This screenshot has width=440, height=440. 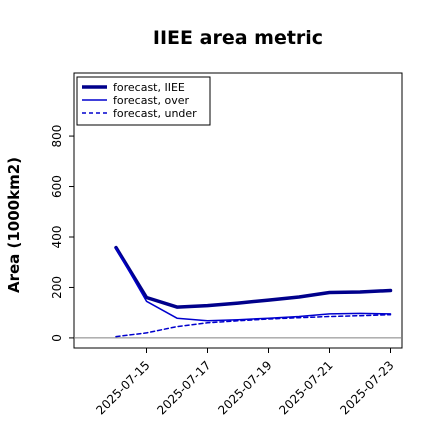 I want to click on x-tick-label: 2025-07-15, so click(x=122, y=387).